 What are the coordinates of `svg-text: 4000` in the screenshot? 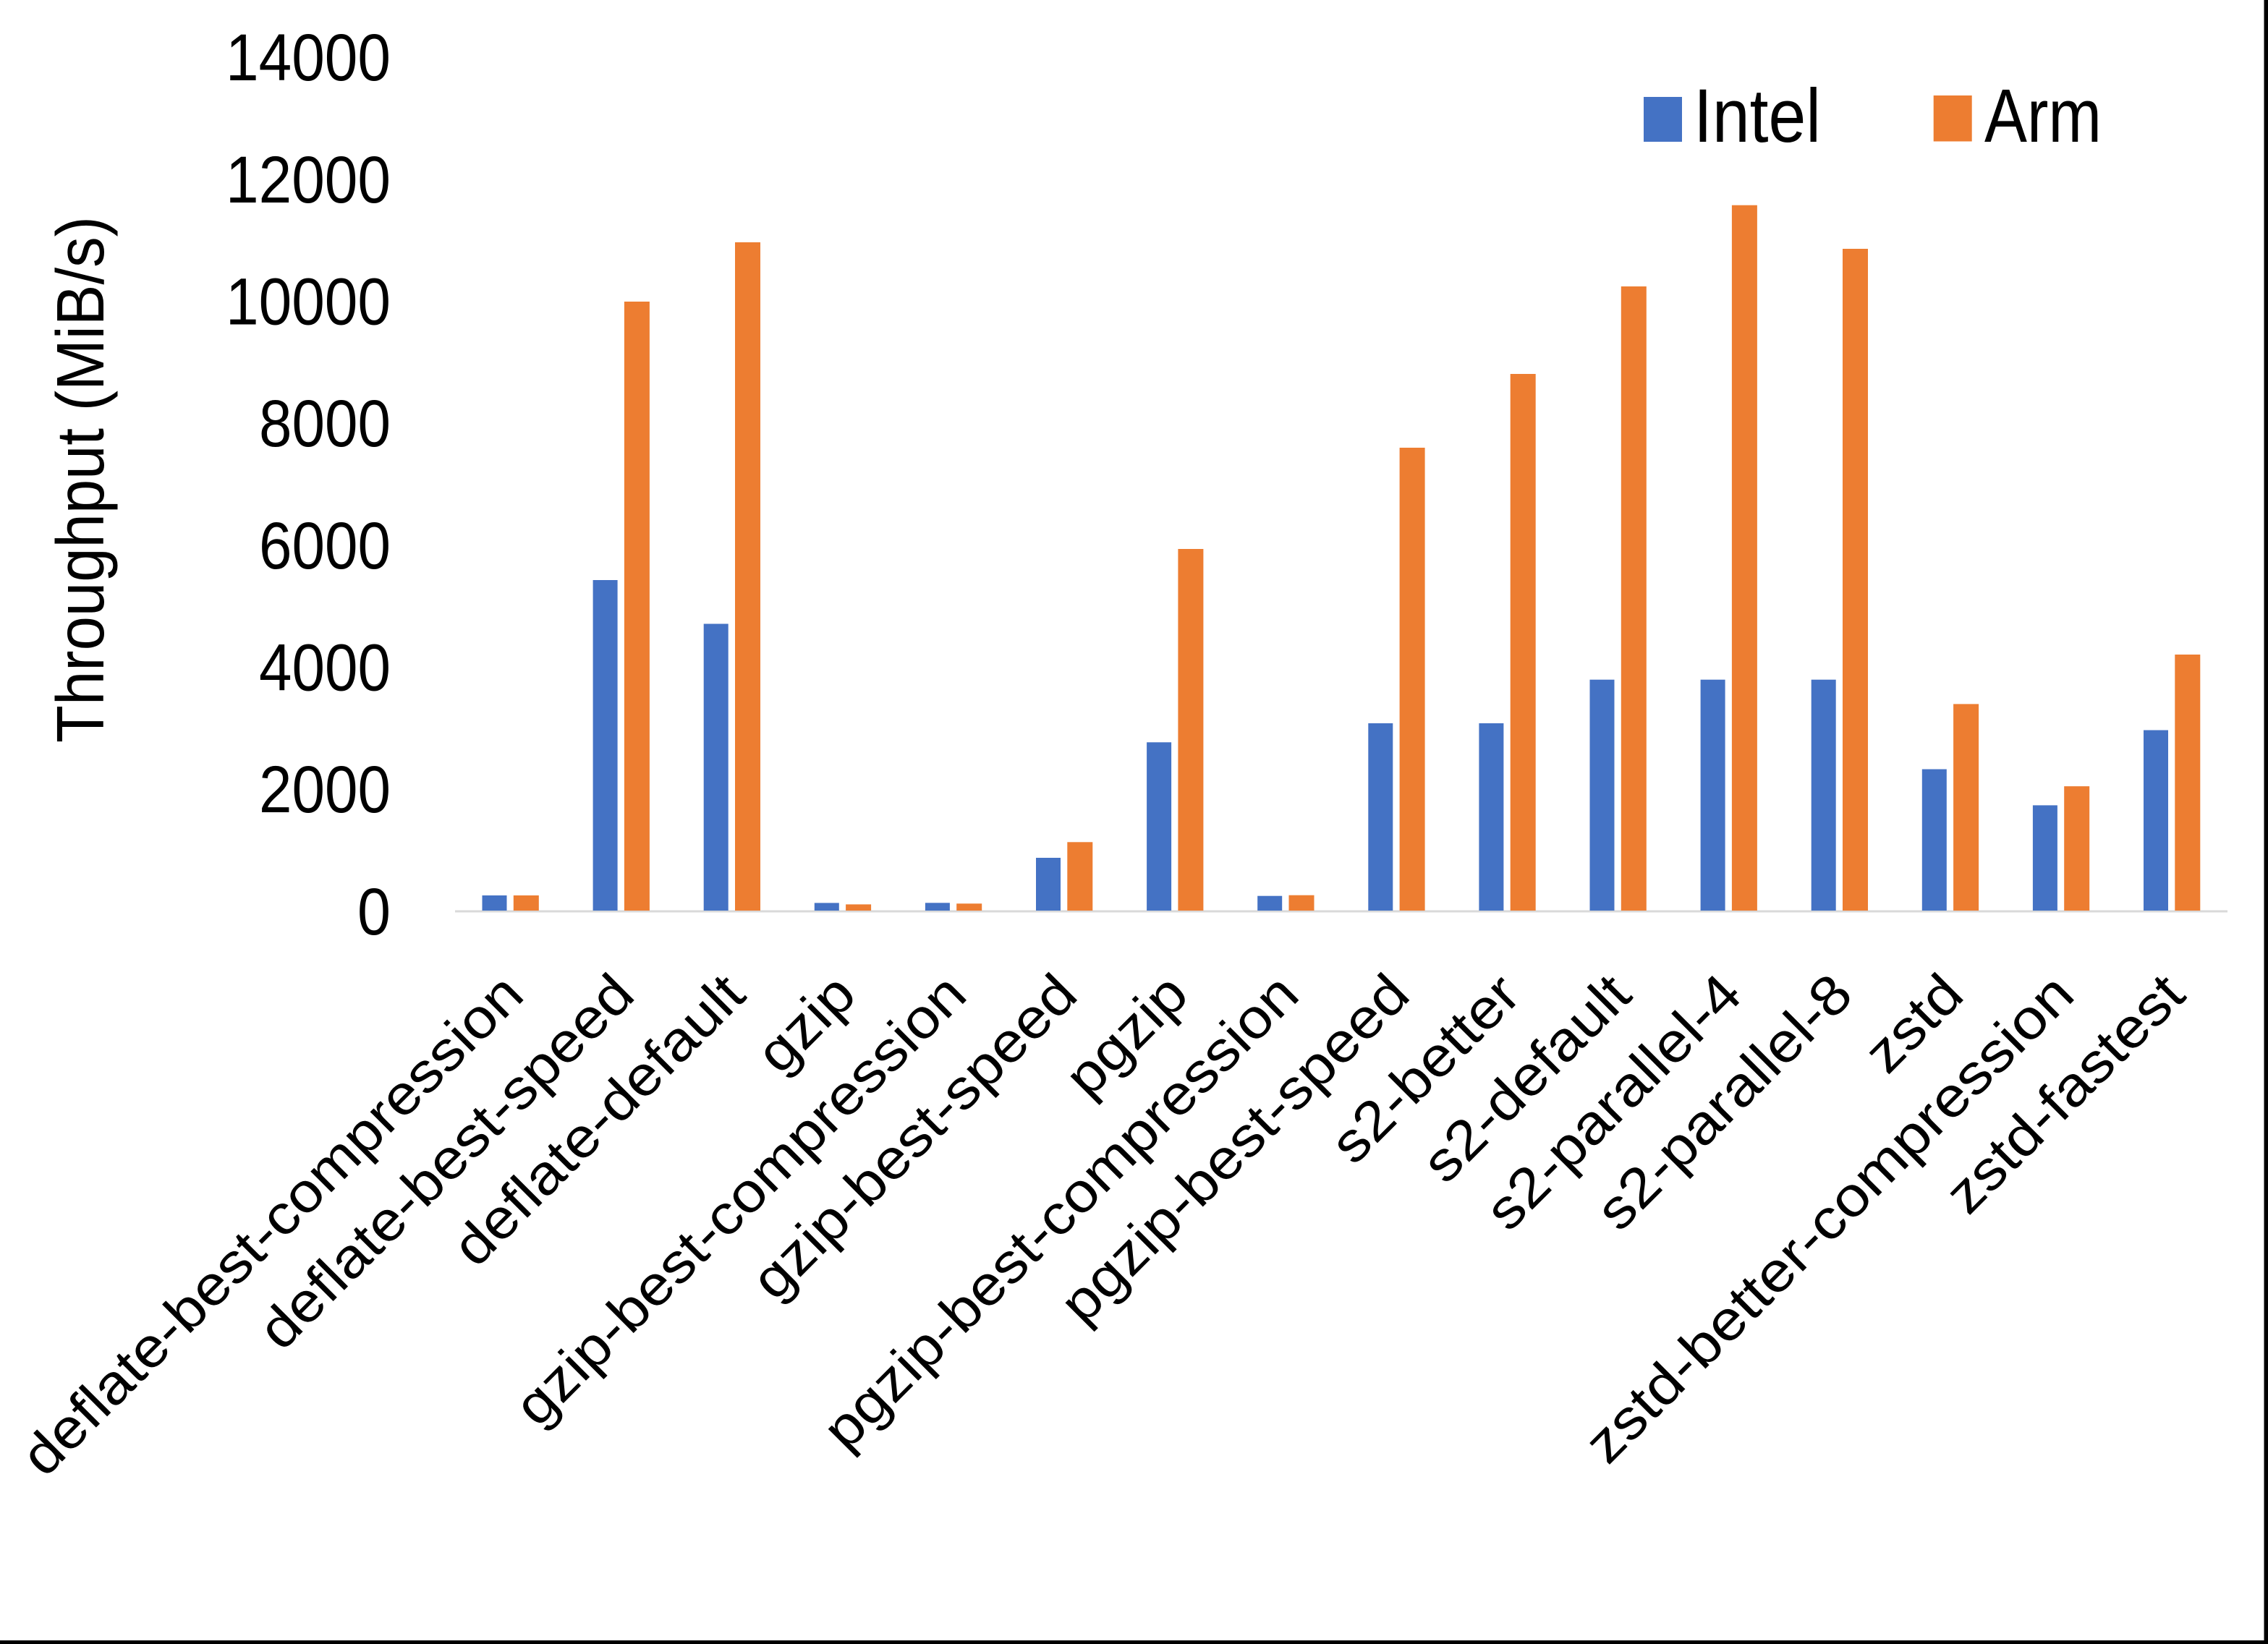 It's located at (325, 668).